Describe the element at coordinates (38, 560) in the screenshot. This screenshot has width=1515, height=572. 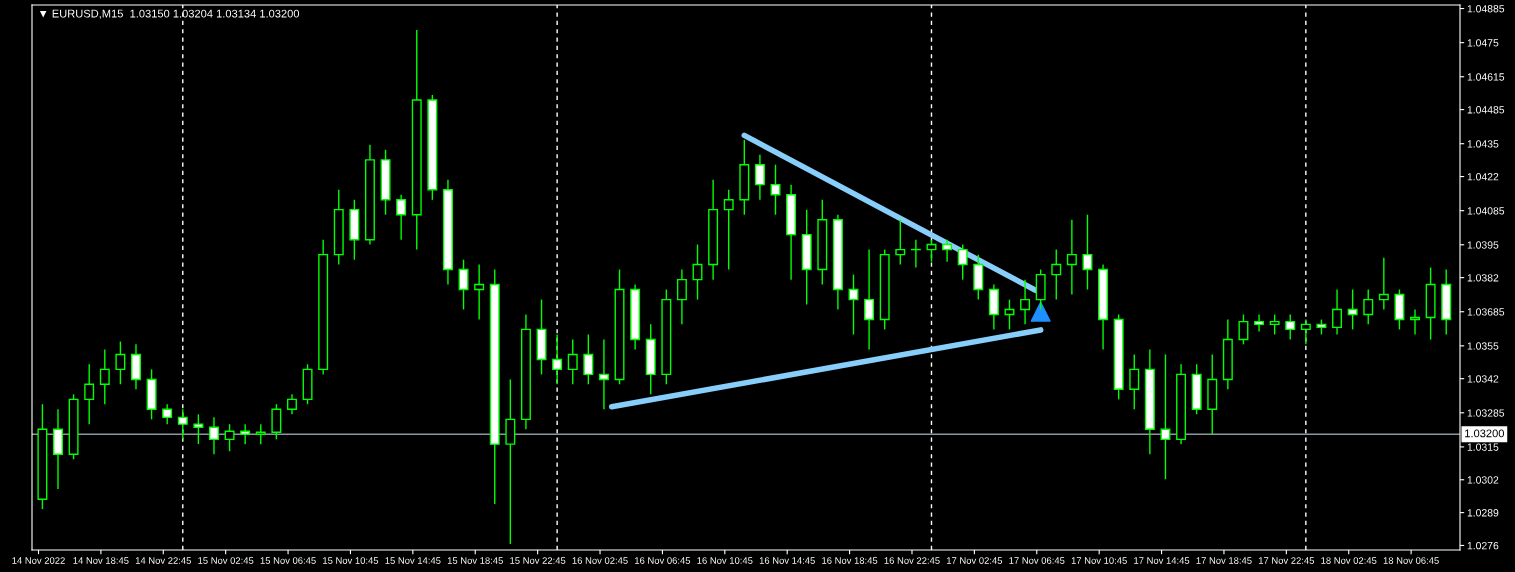
I see `x-tick-label: 14 Nov 2022` at that location.